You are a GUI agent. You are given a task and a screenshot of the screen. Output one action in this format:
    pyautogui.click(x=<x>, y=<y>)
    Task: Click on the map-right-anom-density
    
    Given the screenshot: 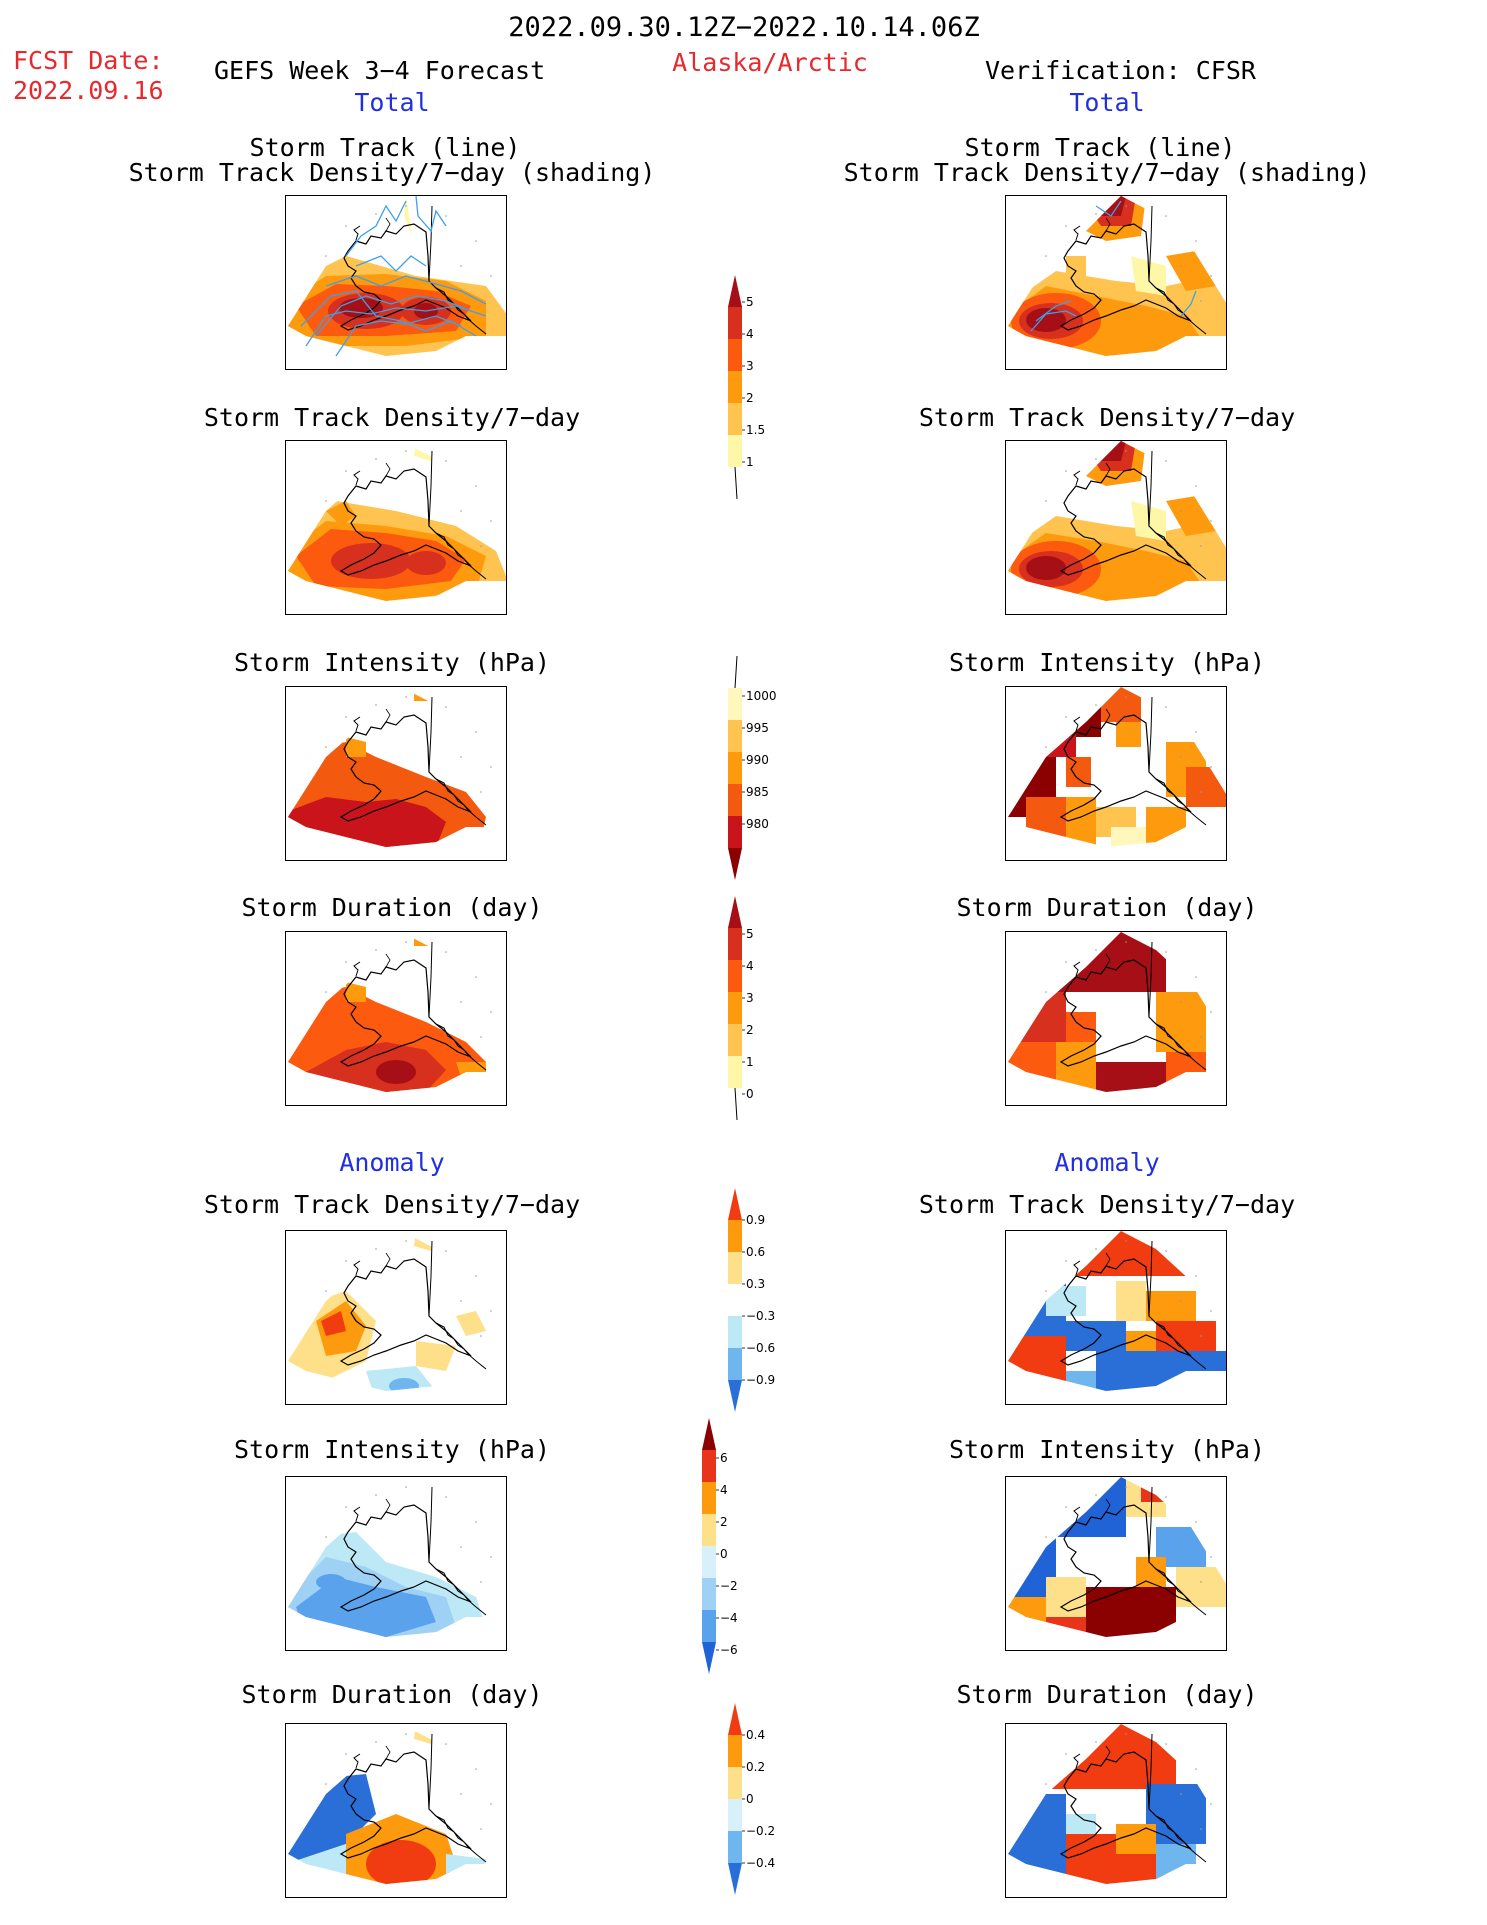 What is the action you would take?
    pyautogui.click(x=1116, y=1317)
    